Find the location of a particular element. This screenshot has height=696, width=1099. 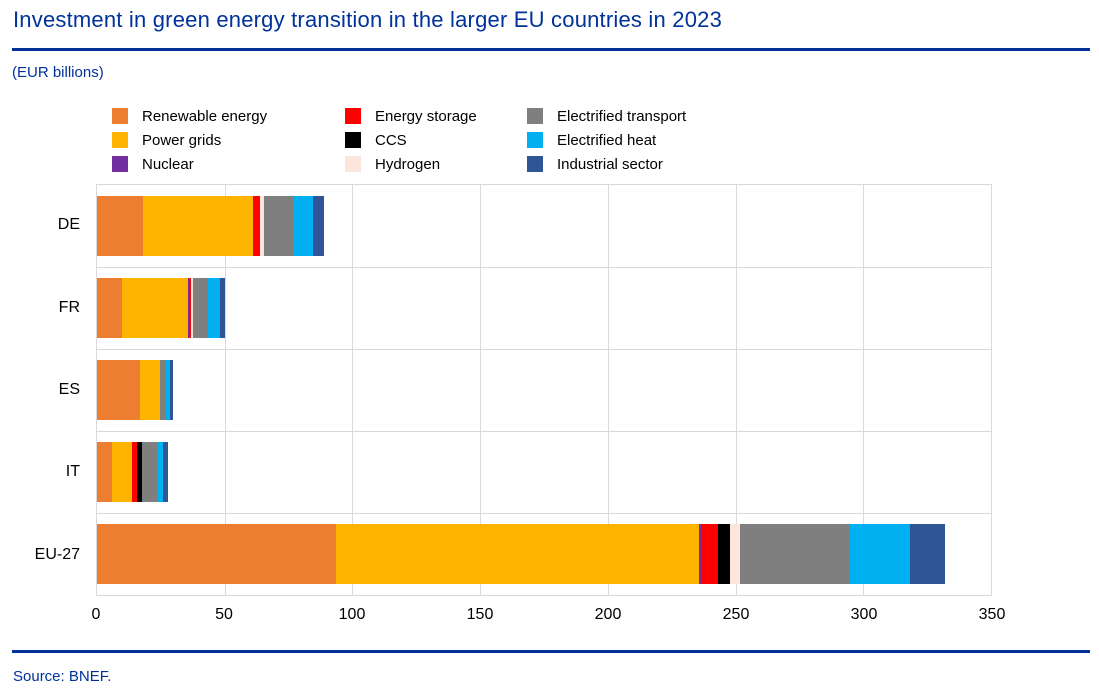

bar-segment-fr-energy-storage is located at coordinates (190, 308).